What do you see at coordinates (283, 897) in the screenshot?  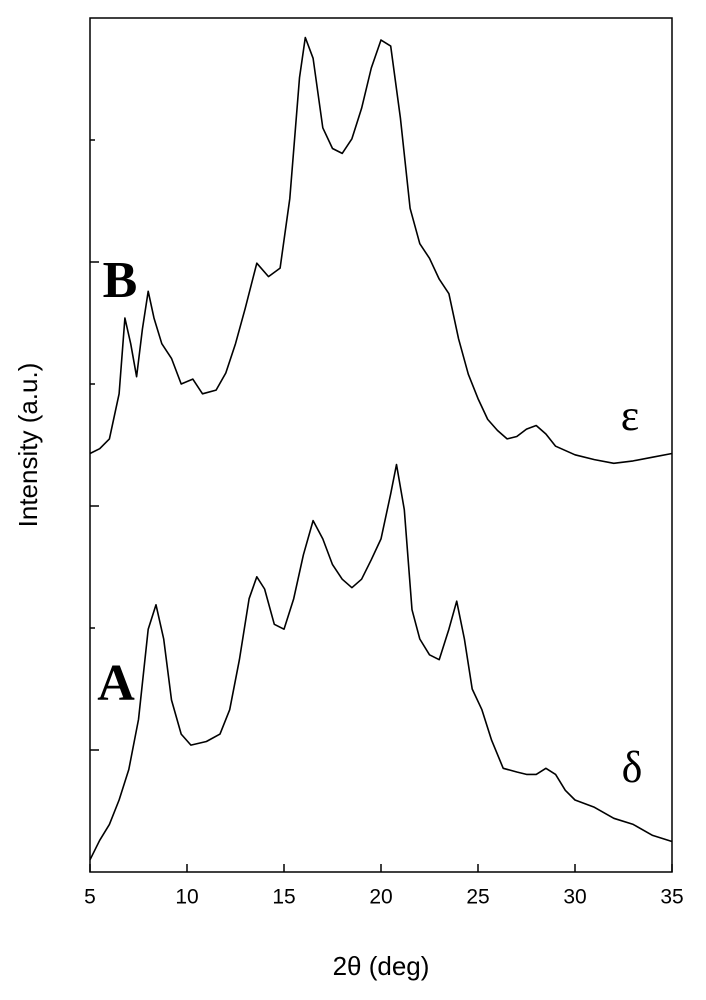 I see `x-tick-label: 15` at bounding box center [283, 897].